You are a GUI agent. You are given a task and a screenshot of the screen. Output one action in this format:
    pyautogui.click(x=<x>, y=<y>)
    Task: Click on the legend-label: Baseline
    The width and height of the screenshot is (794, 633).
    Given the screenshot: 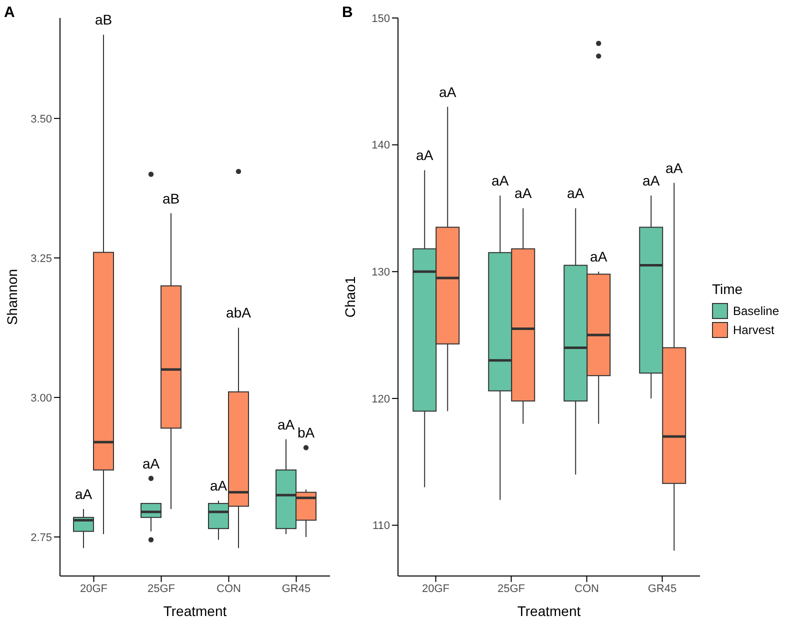 What is the action you would take?
    pyautogui.click(x=756, y=311)
    